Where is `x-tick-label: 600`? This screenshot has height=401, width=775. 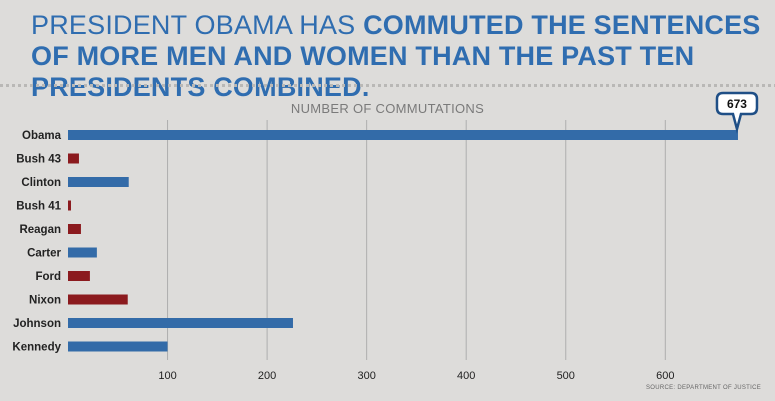 x-tick-label: 600 is located at coordinates (665, 376).